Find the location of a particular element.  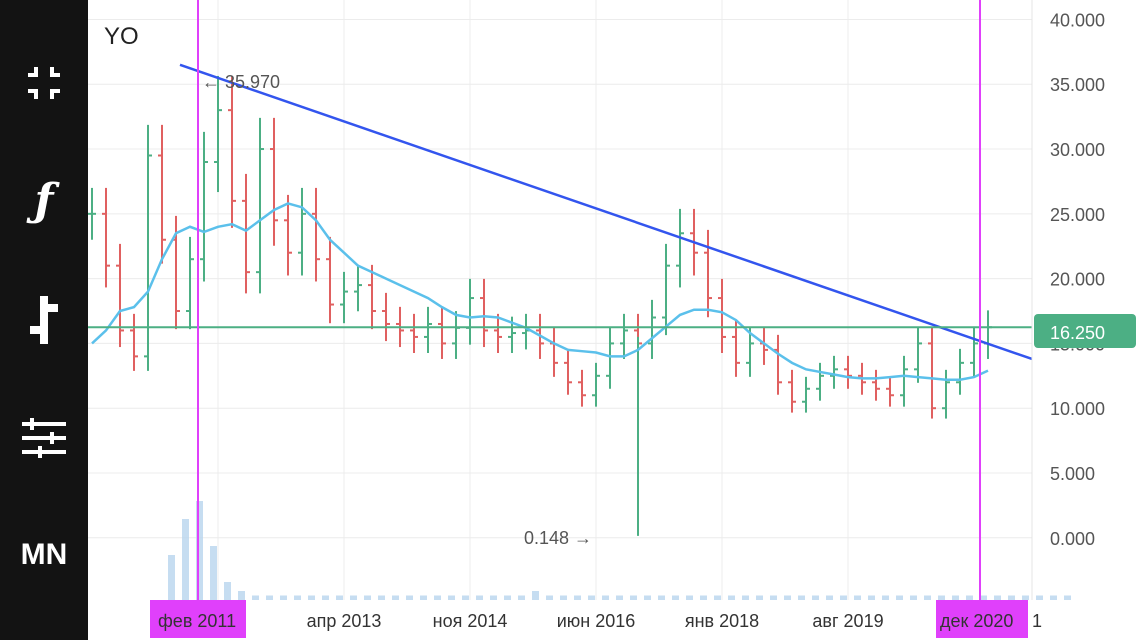

y-tick-label: 10.000 is located at coordinates (1077, 409).